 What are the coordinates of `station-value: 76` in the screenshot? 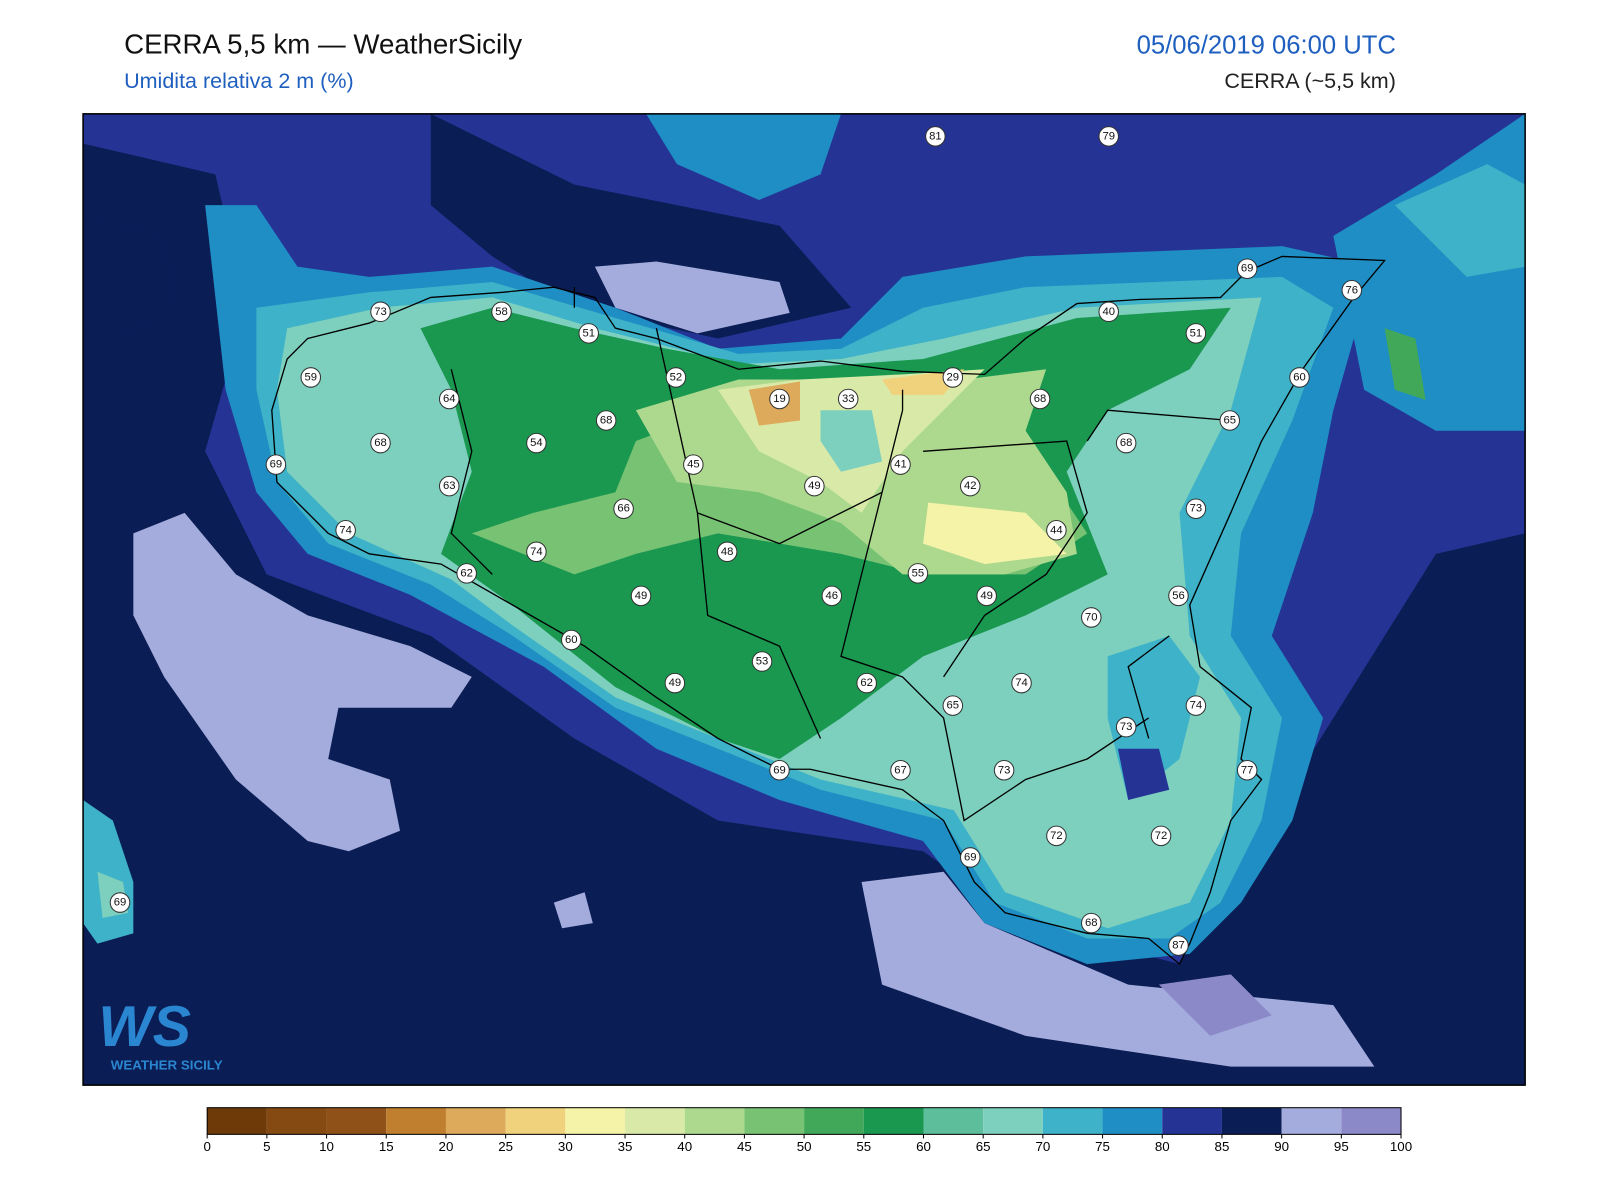 It's located at (1352, 290).